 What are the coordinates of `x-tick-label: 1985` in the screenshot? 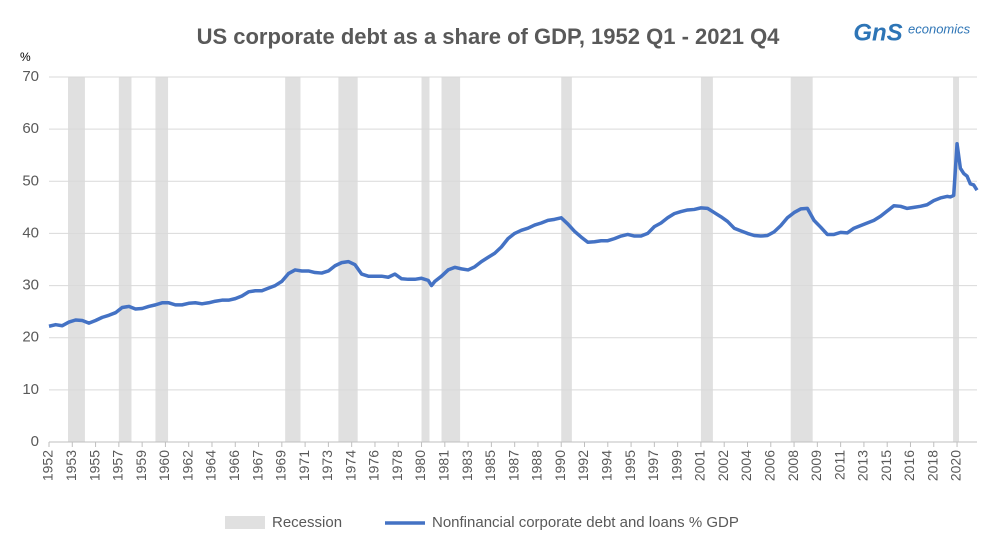 It's located at (490, 465).